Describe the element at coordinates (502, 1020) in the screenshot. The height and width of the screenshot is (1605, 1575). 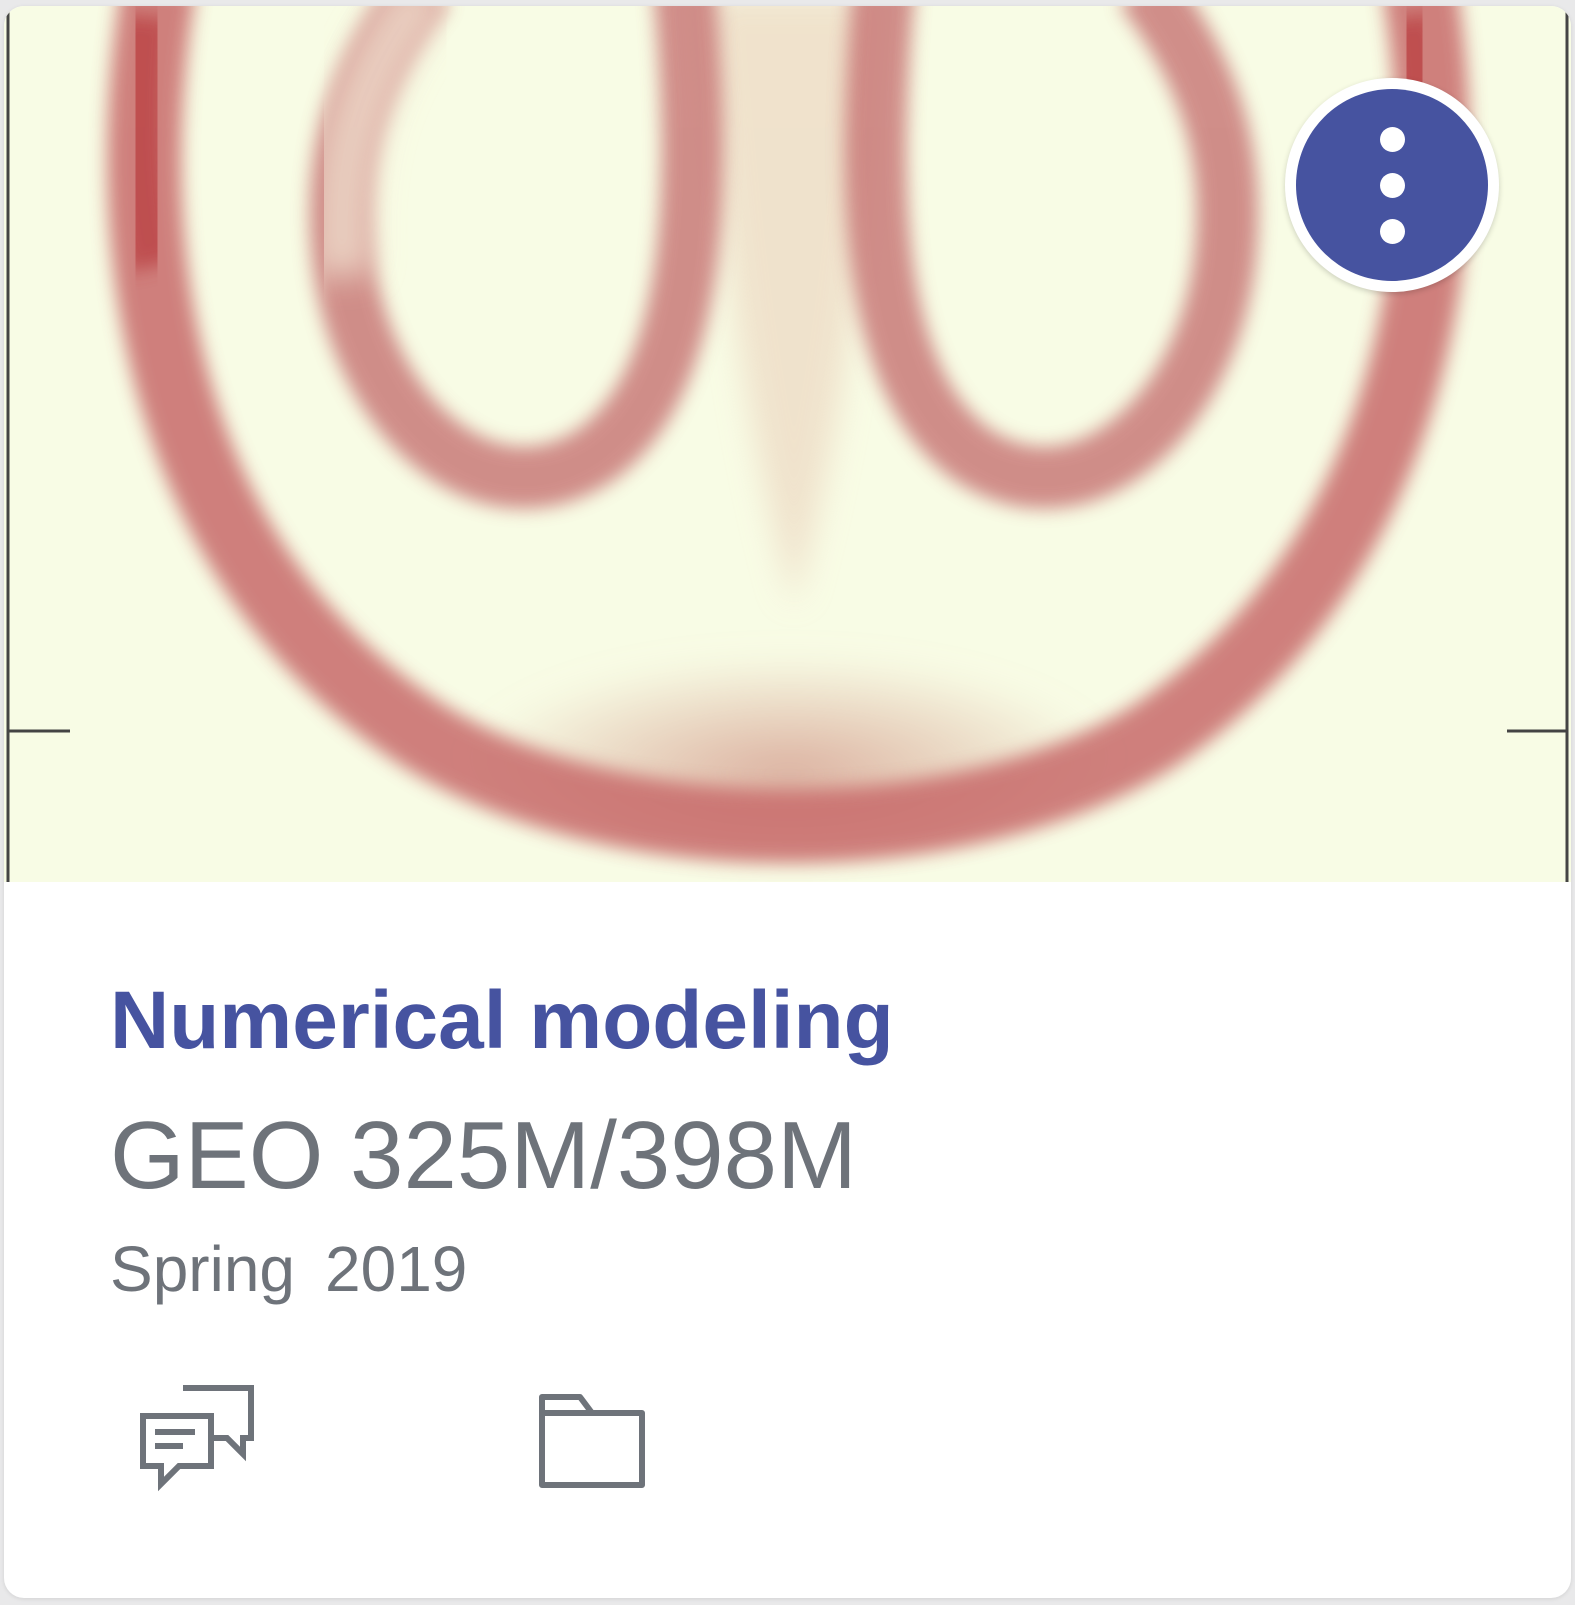
I see `course-title-link: Numerical modeling` at that location.